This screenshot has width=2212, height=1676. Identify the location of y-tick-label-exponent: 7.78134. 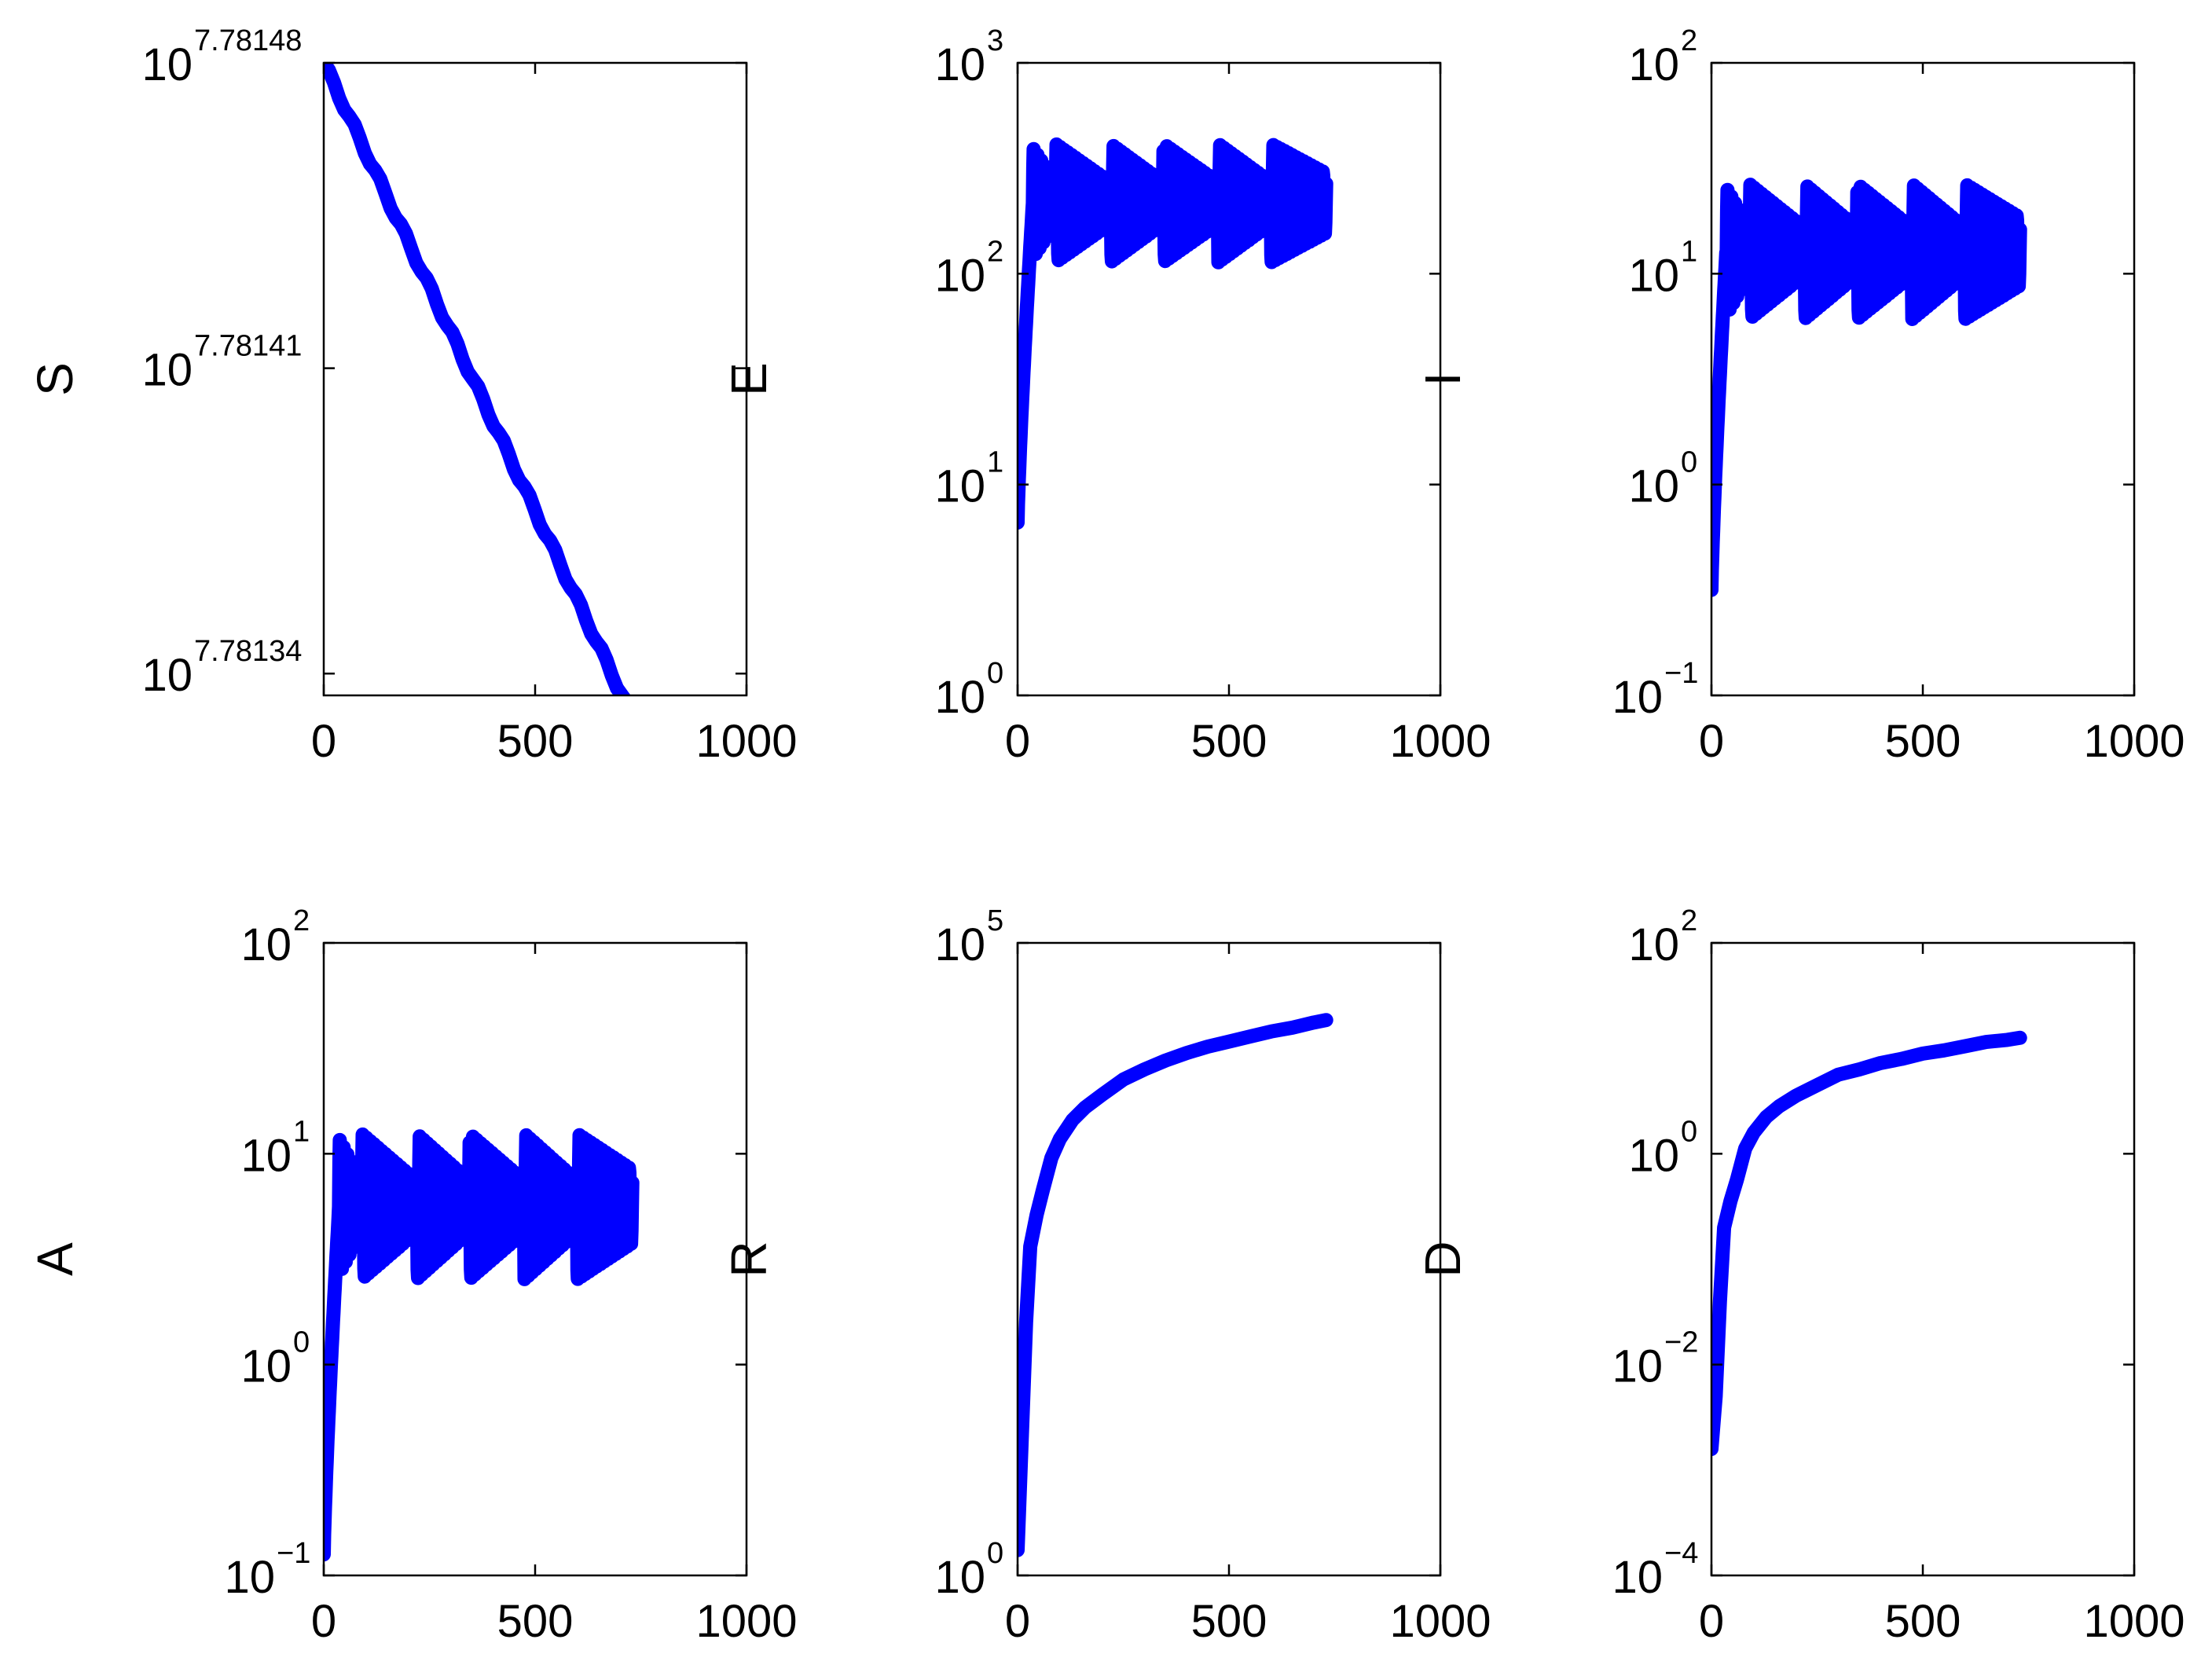
(248, 651).